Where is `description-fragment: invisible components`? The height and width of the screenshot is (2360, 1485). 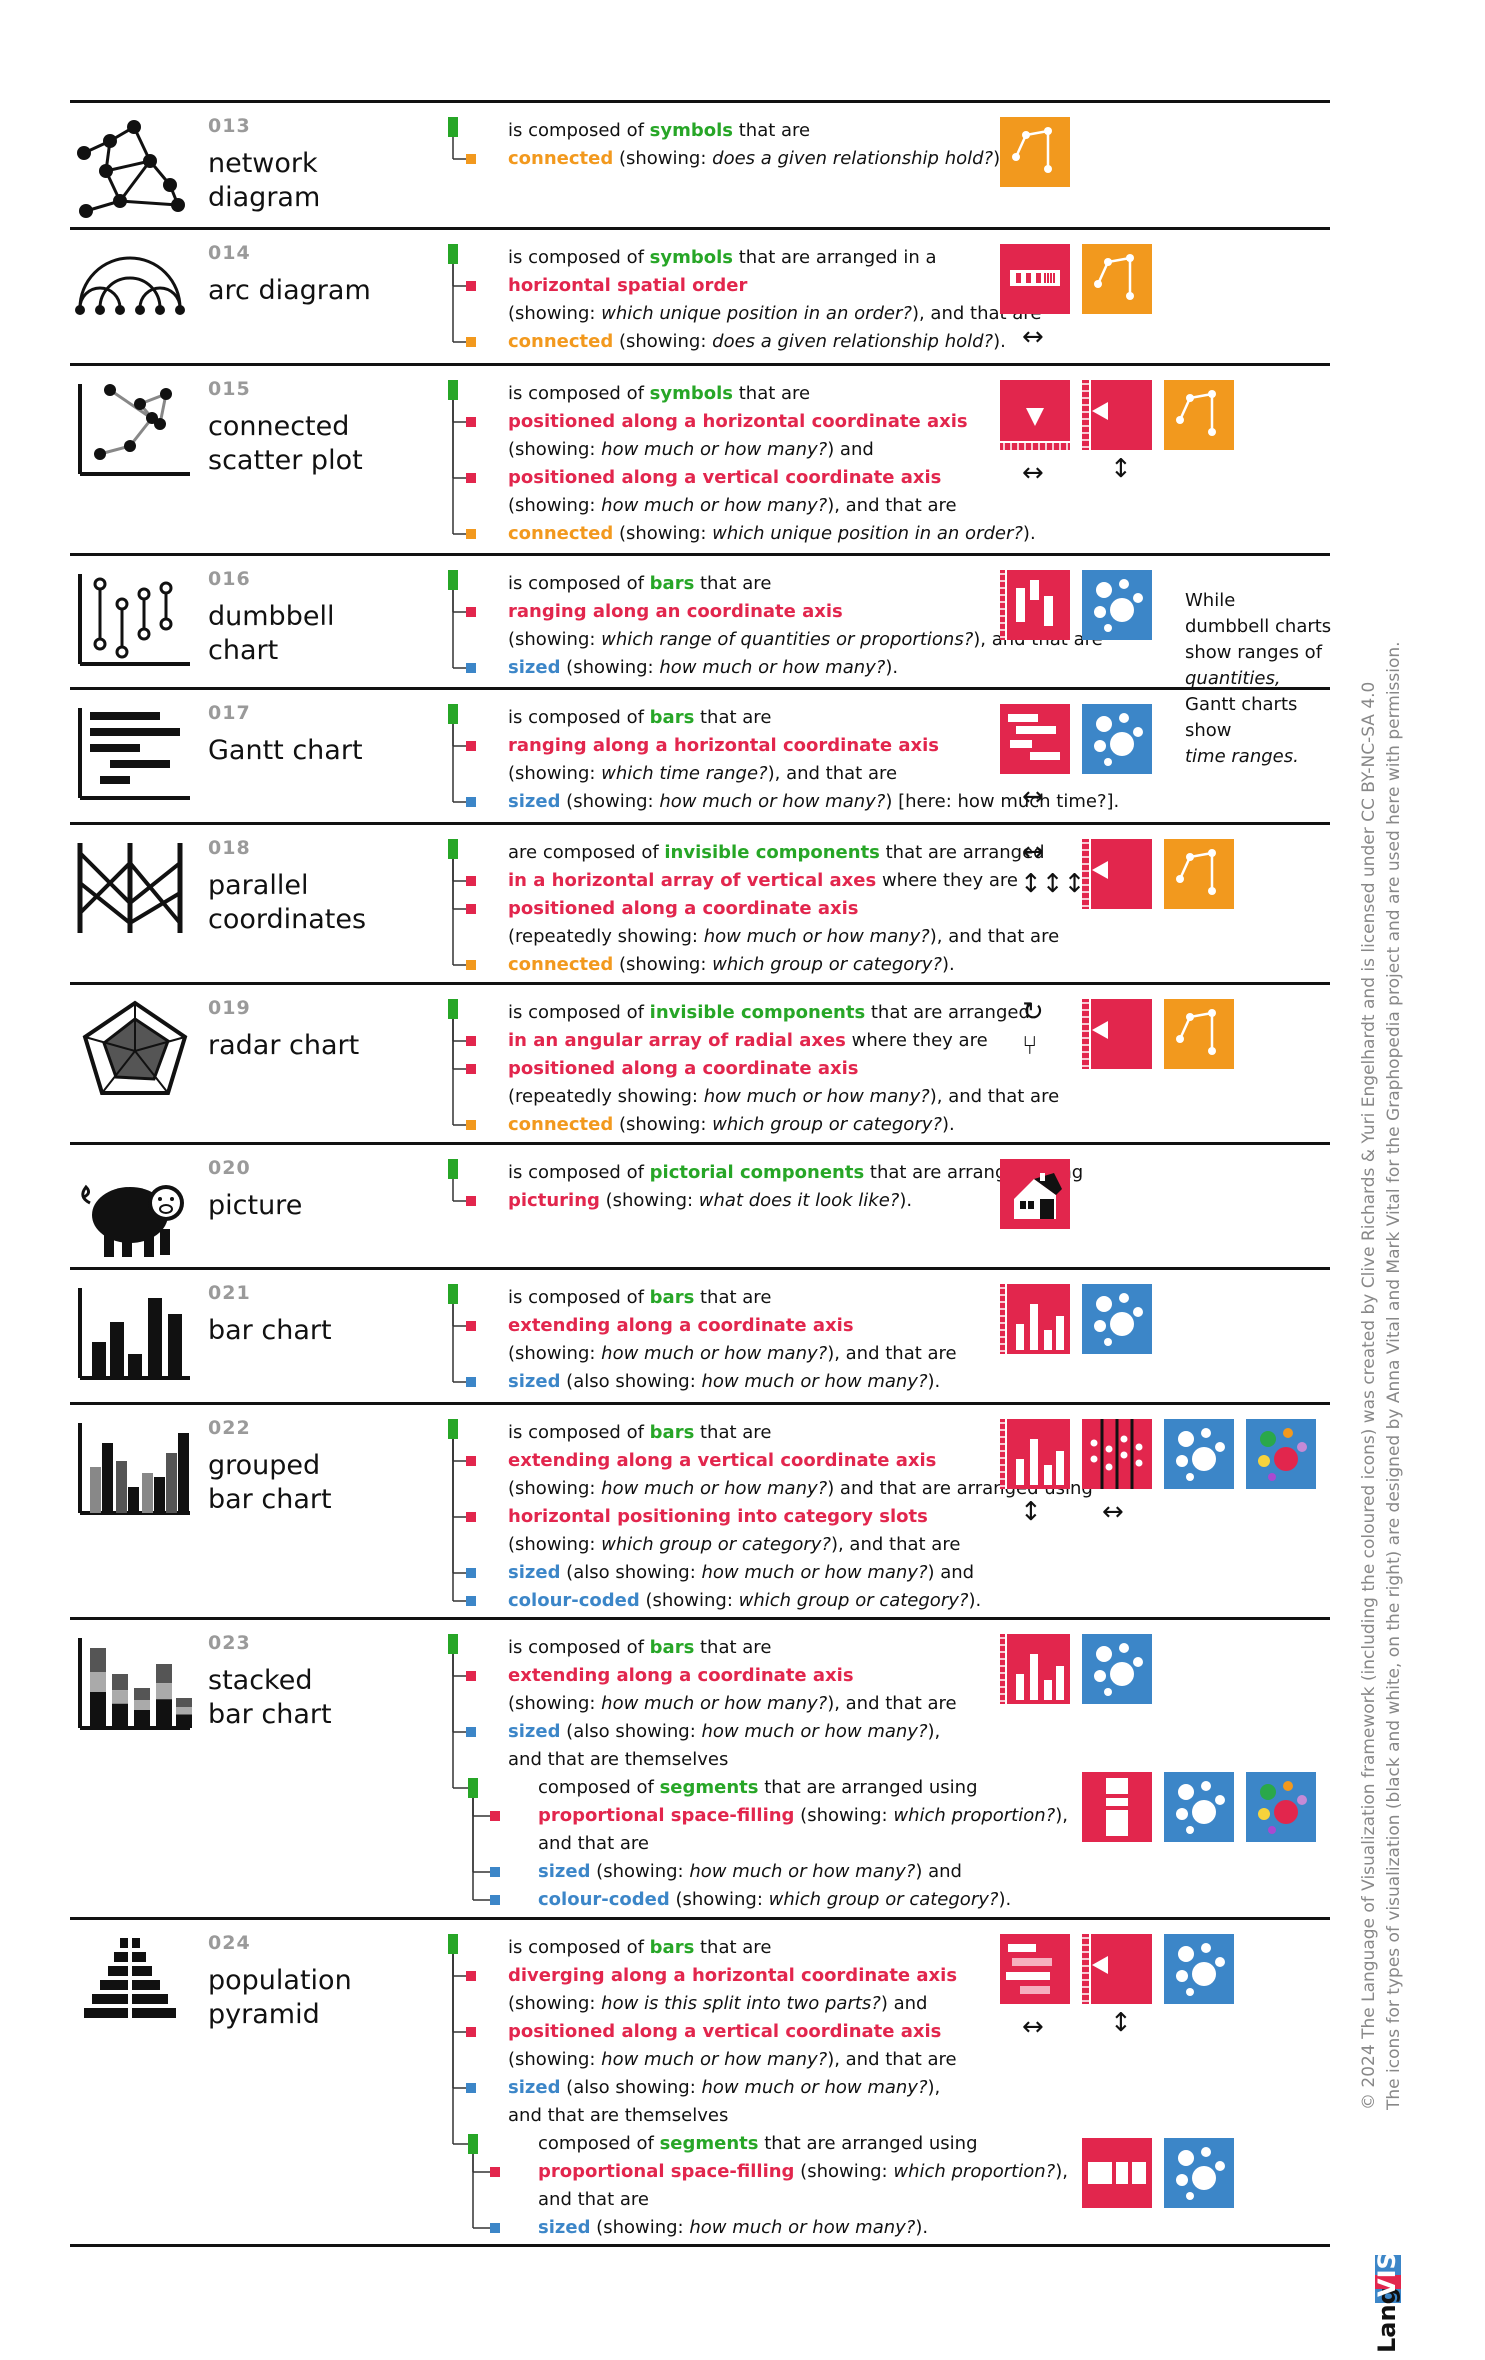
description-fragment: invisible components is located at coordinates (757, 1012).